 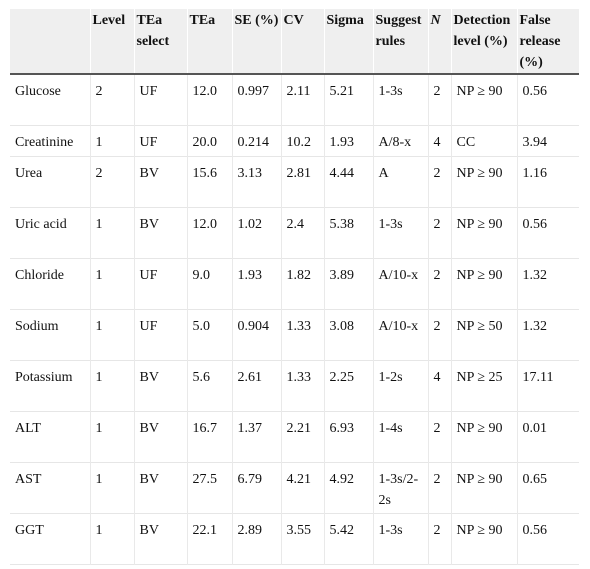 What do you see at coordinates (257, 42) in the screenshot?
I see `header-se: SE (%)` at bounding box center [257, 42].